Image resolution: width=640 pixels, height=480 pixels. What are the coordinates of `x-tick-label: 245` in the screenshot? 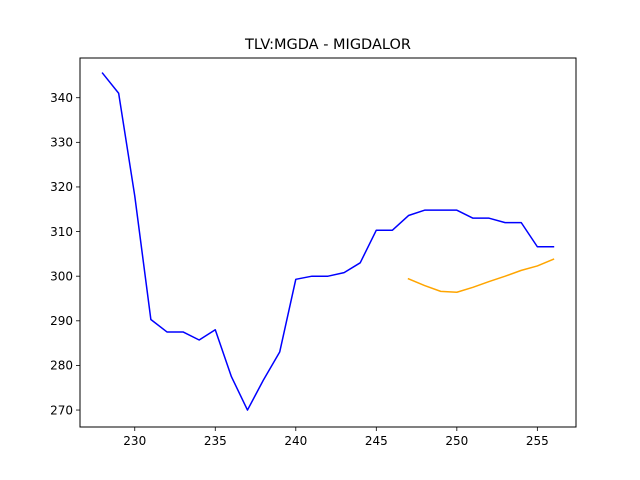 It's located at (376, 441).